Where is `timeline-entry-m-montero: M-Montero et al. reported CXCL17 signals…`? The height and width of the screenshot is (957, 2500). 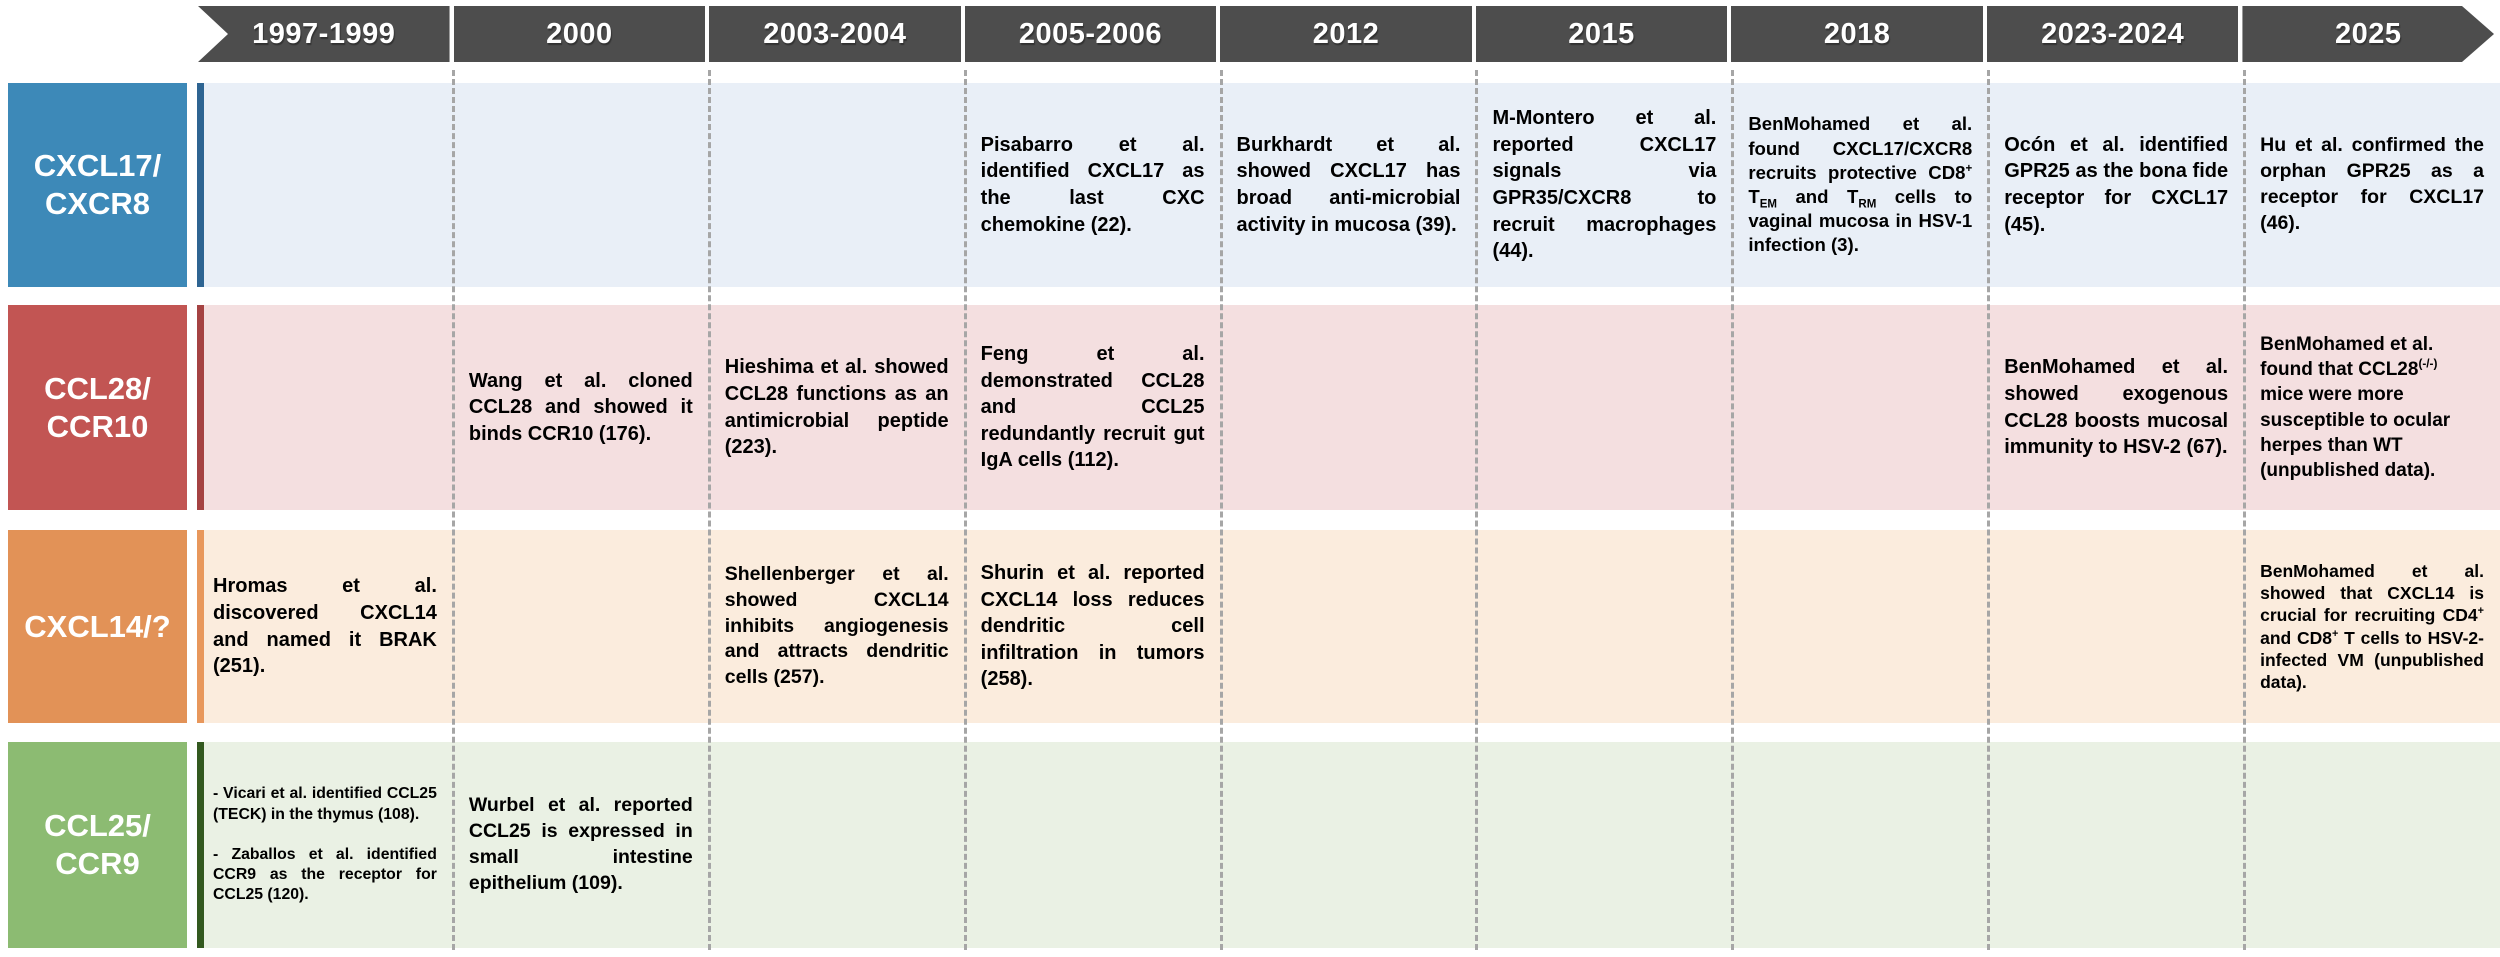
timeline-entry-m-montero: M-Montero et al. reported CXCL17 signals… is located at coordinates (1604, 185).